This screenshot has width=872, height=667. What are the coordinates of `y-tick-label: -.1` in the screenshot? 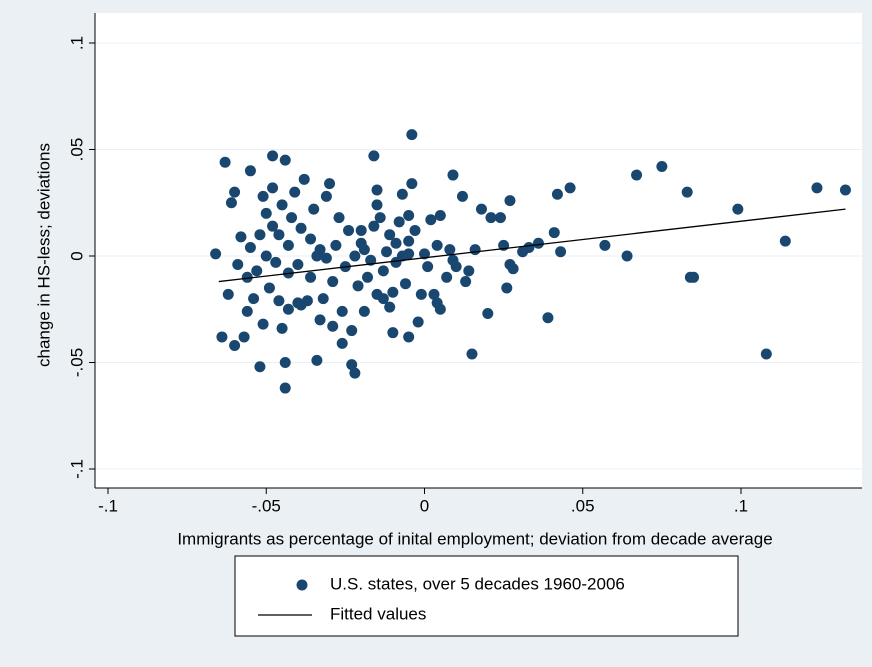 It's located at (76, 469).